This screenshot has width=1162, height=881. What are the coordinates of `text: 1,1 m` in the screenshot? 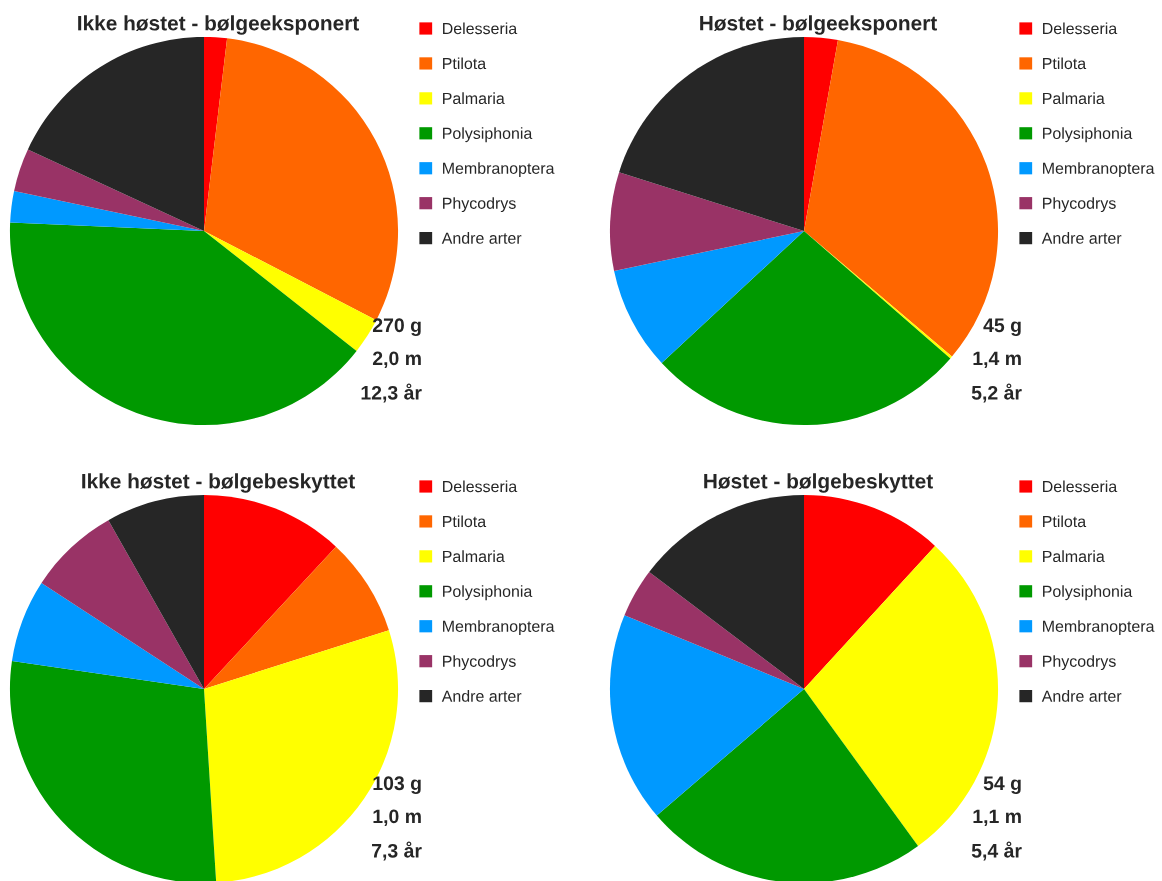 It's located at (997, 818).